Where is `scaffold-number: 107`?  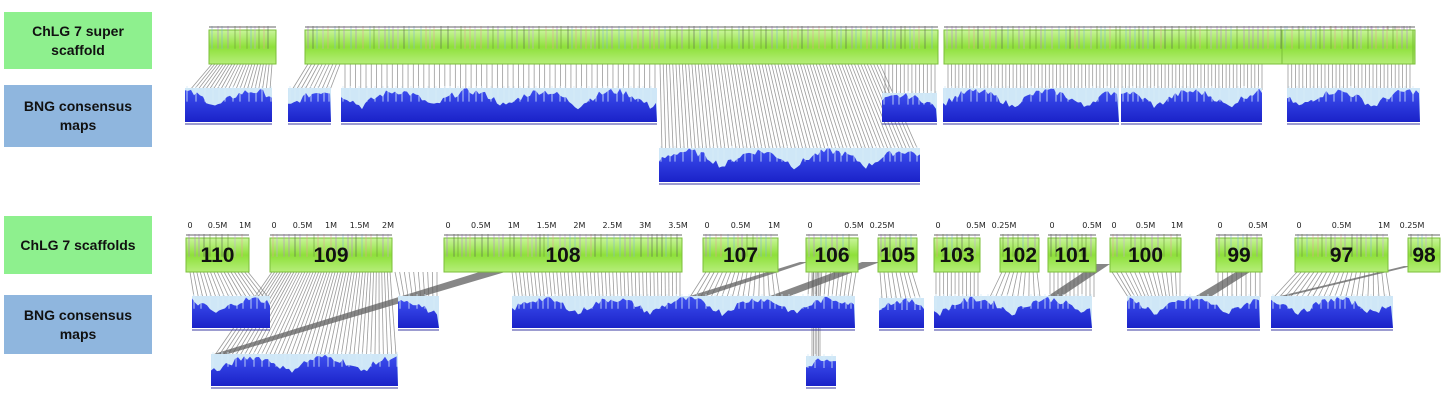 scaffold-number: 107 is located at coordinates (740, 255).